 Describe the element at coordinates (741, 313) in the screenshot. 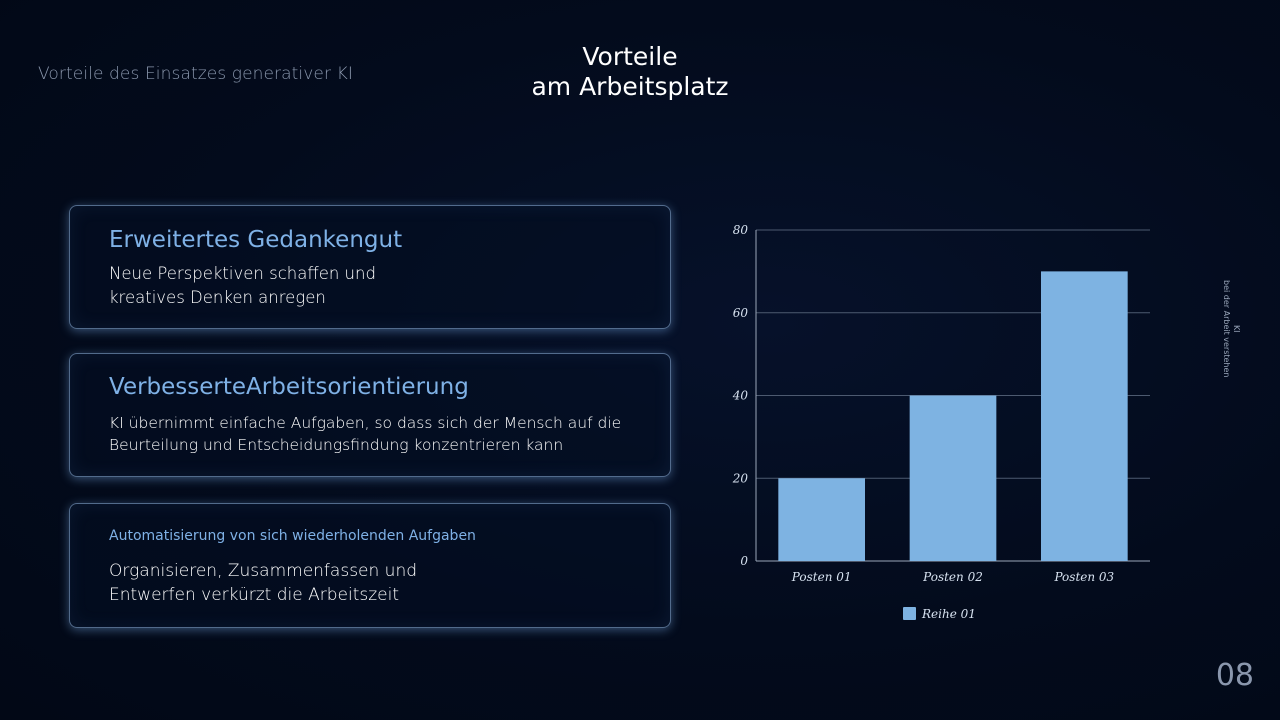

I see `y-tick-label: 60` at that location.